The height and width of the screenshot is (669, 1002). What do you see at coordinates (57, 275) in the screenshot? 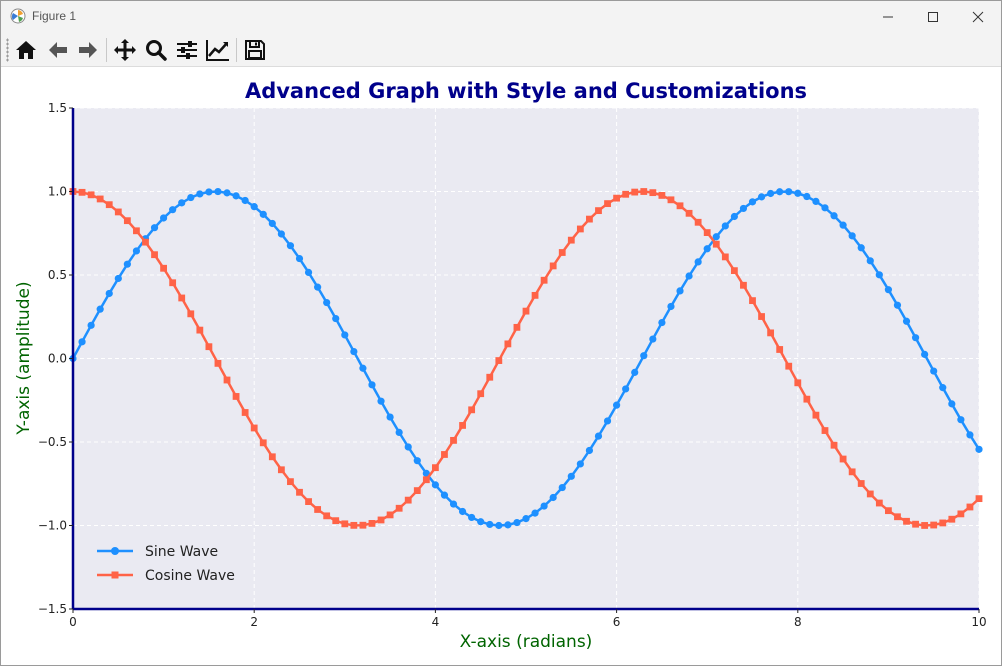
I see `y-tick-label: 0.5` at bounding box center [57, 275].